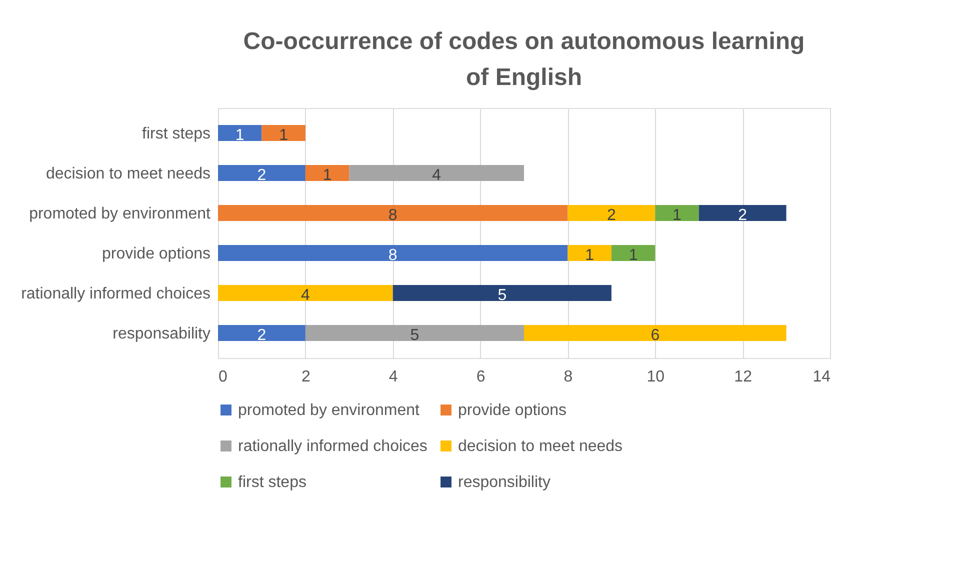  Describe the element at coordinates (481, 377) in the screenshot. I see `x-tick-label: 6` at that location.